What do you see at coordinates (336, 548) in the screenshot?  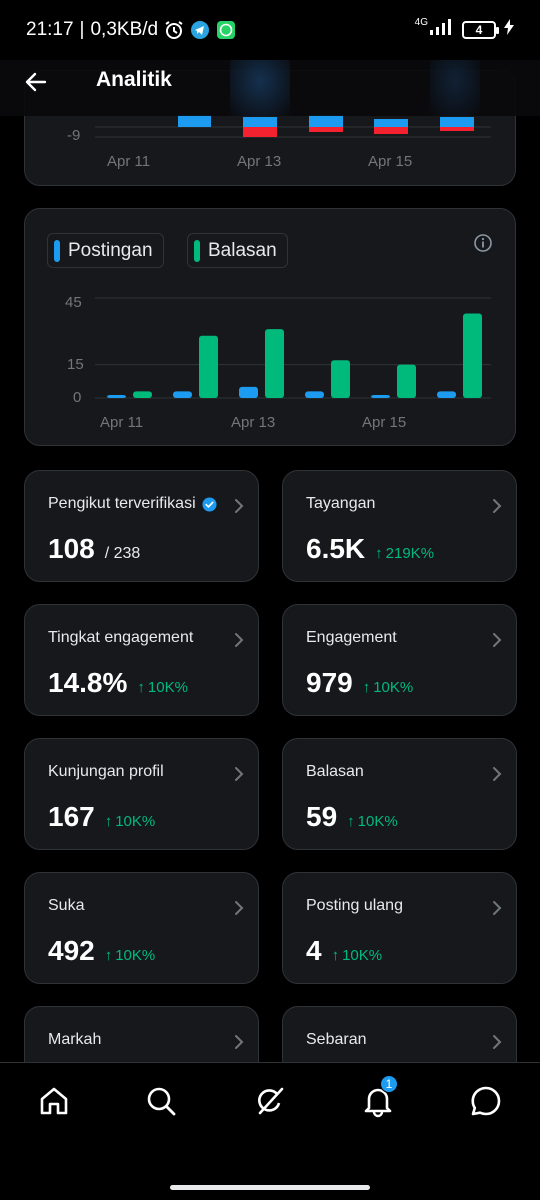 I see `stat-value: 6.5K` at bounding box center [336, 548].